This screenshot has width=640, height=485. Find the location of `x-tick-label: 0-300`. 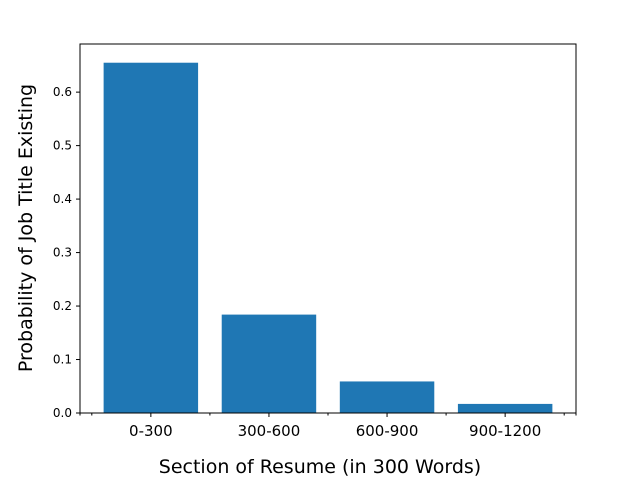

x-tick-label: 0-300 is located at coordinates (151, 431).